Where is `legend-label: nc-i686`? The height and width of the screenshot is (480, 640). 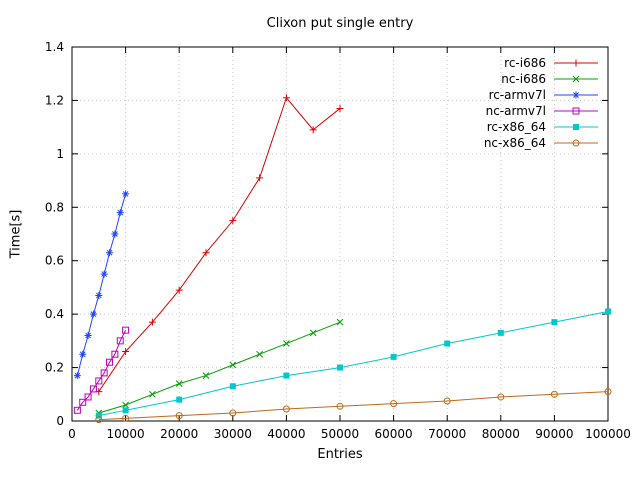 legend-label: nc-i686 is located at coordinates (523, 79).